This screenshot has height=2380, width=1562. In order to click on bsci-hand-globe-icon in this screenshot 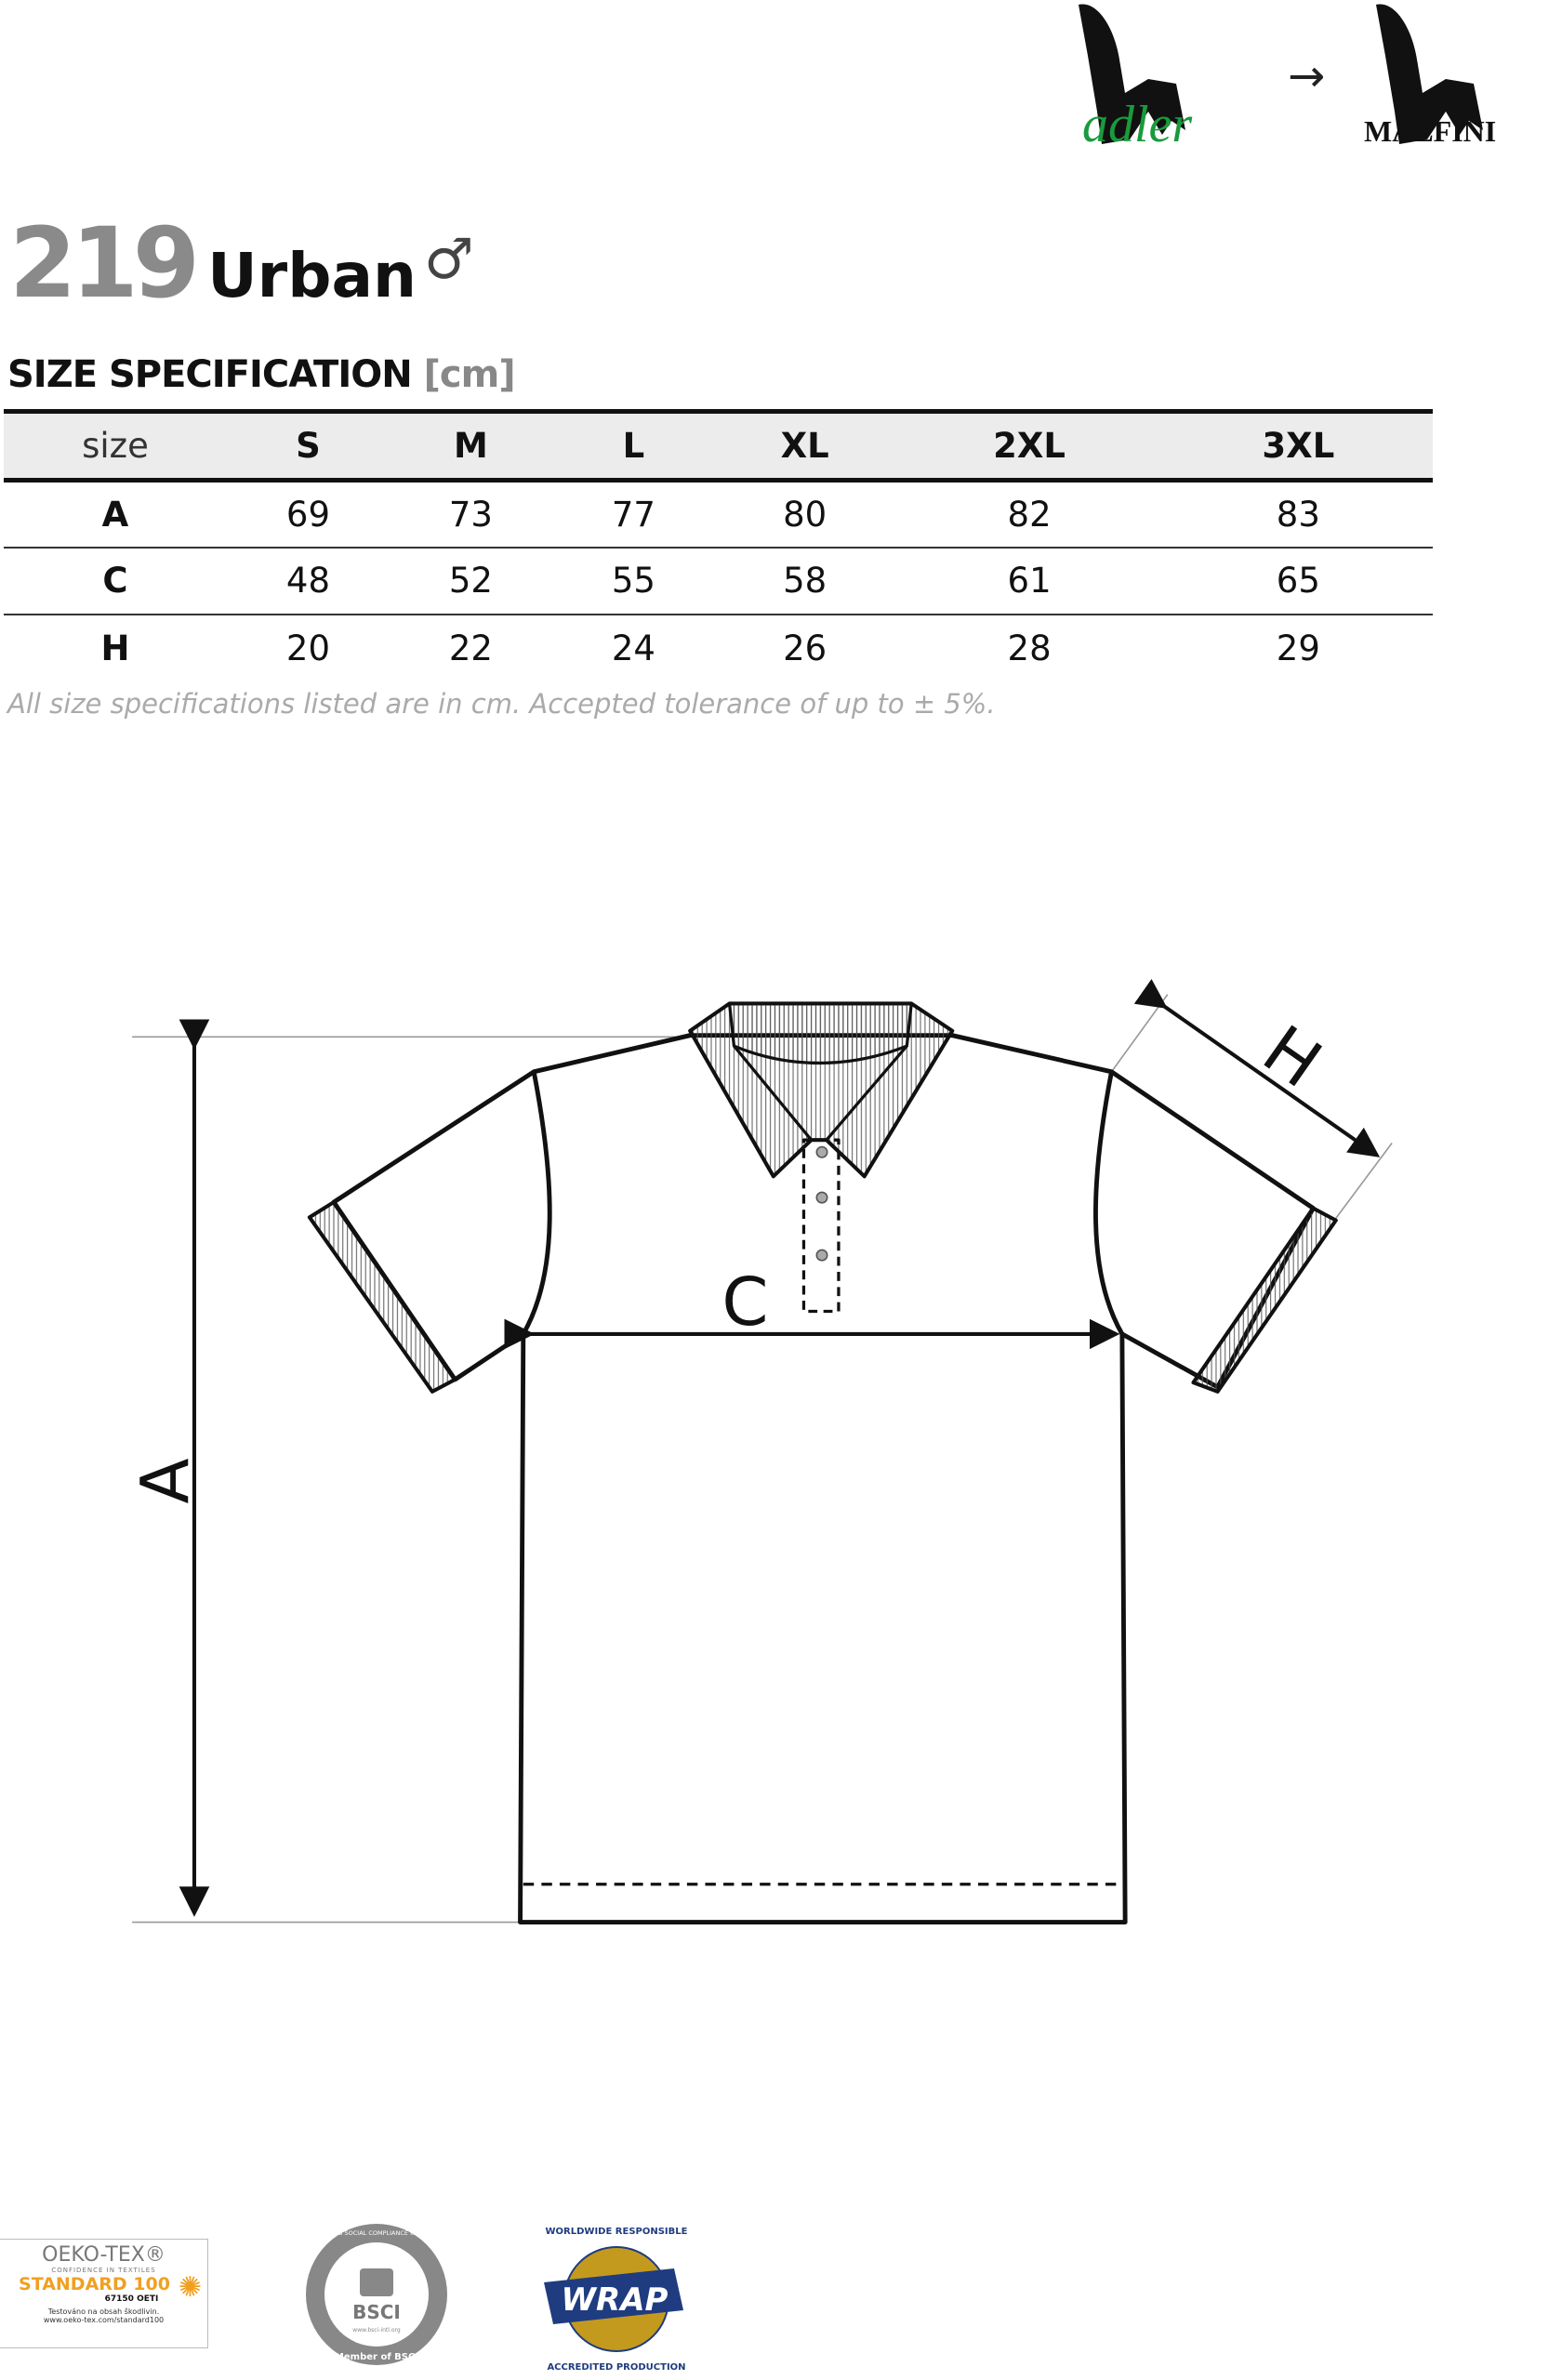, I will do `click(376, 2282)`.